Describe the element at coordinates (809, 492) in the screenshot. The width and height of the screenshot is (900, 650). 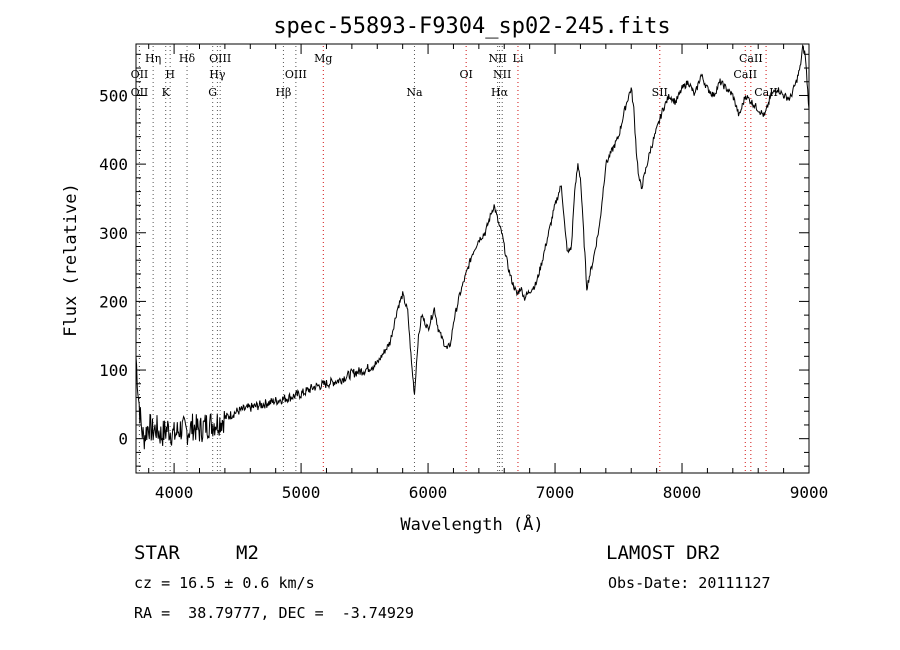
I see `x-tick-label-9000: 9000` at that location.